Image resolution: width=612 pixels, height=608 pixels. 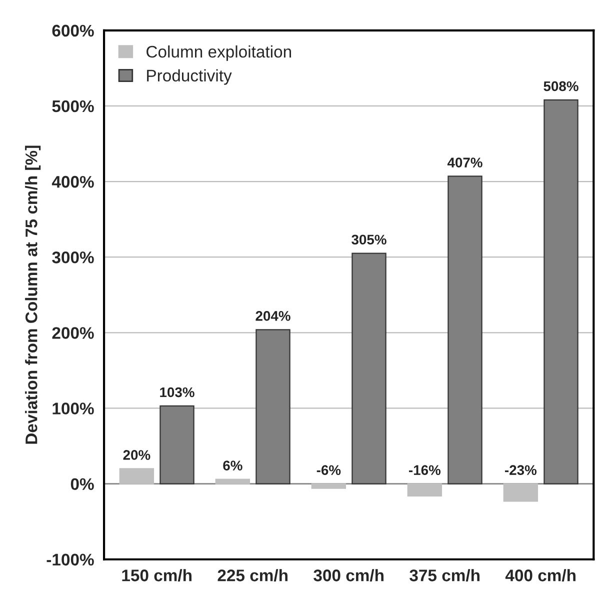 What do you see at coordinates (232, 465) in the screenshot?
I see `data-label: 6%` at bounding box center [232, 465].